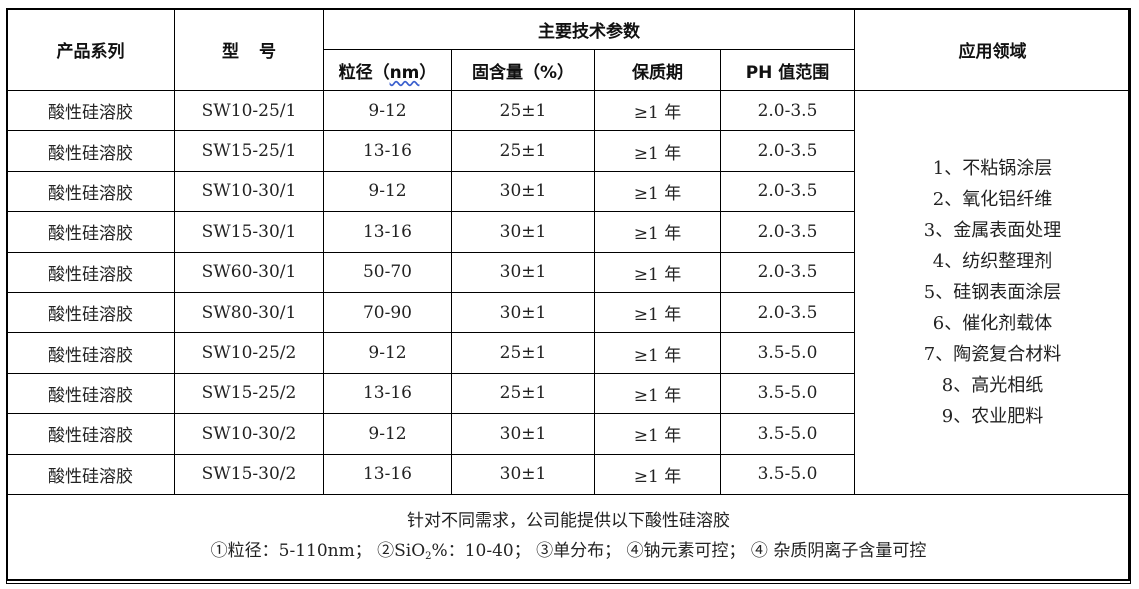 This screenshot has height=589, width=1139. What do you see at coordinates (992, 261) in the screenshot?
I see `application-item: 4、纺织整理剂` at bounding box center [992, 261].